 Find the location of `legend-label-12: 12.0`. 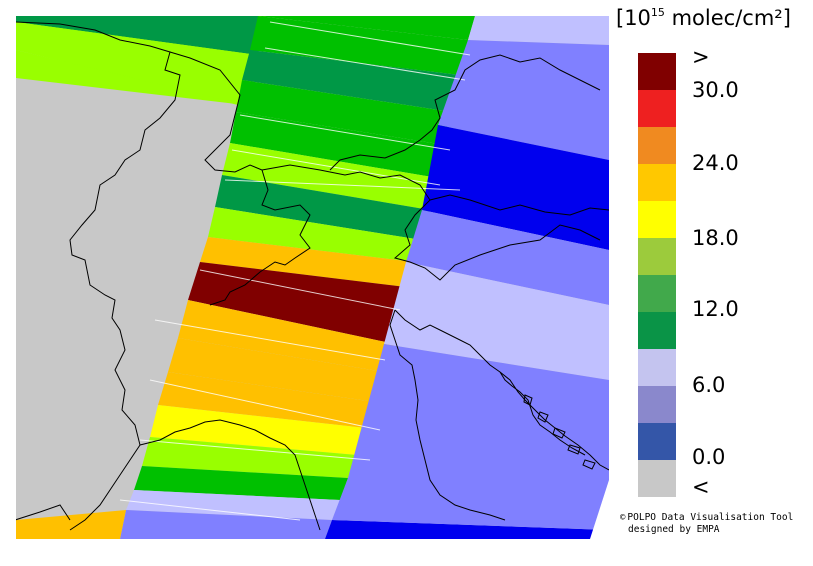

legend-label-12: 12.0 is located at coordinates (715, 309).